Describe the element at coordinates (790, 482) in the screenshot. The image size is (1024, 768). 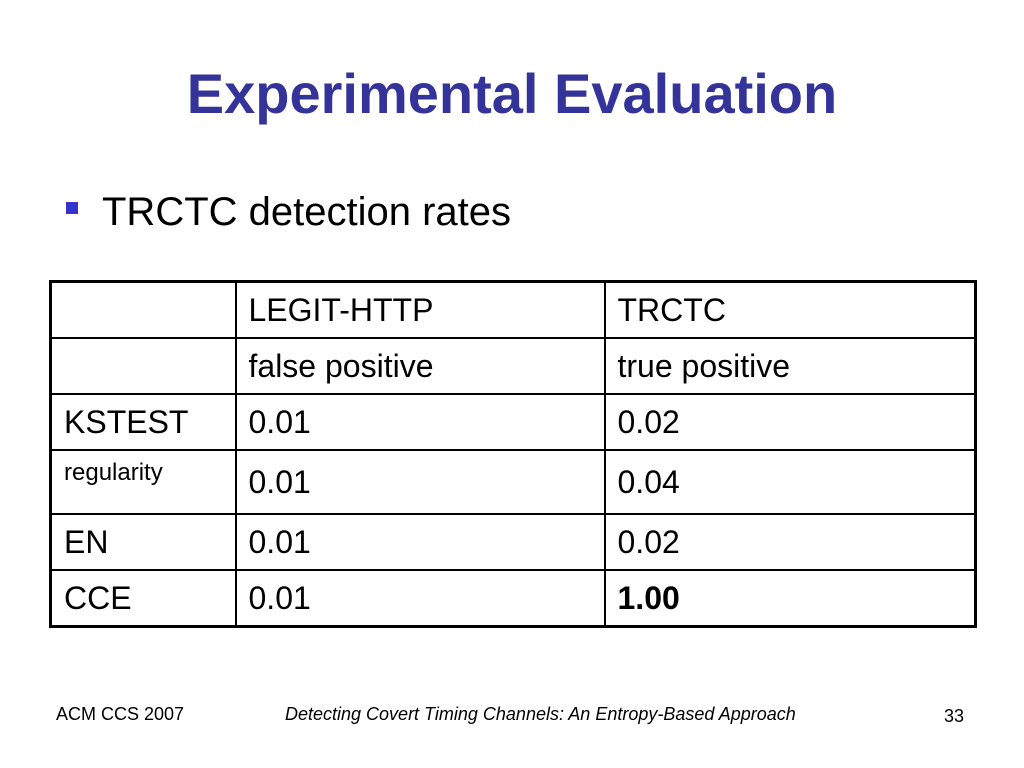
I see `table-cell: 0.04` at that location.